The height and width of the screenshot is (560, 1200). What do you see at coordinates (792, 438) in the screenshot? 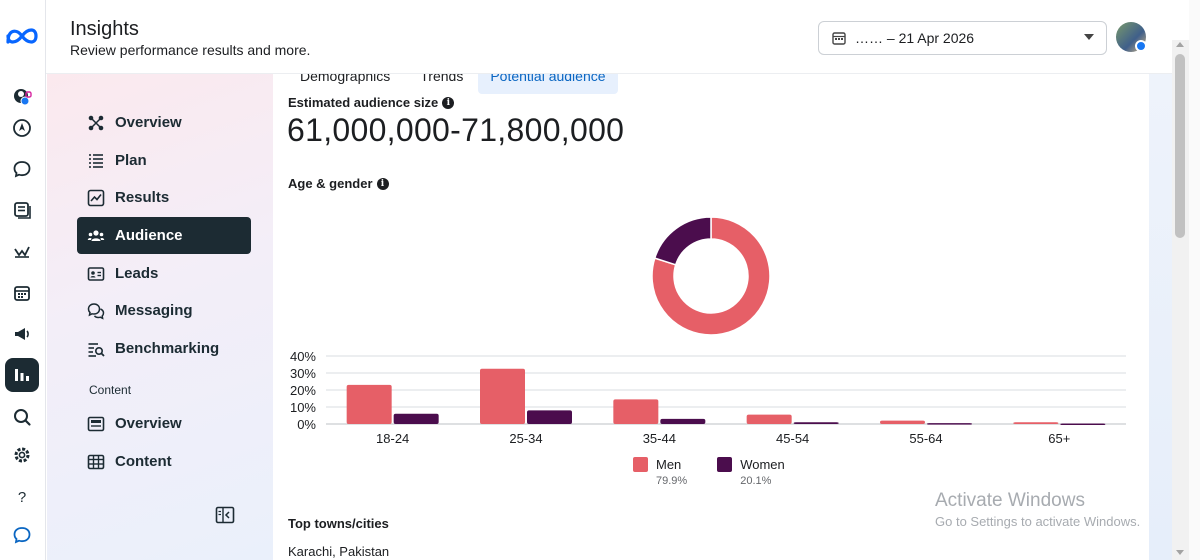
I see `x-tick-label: 45-54` at bounding box center [792, 438].